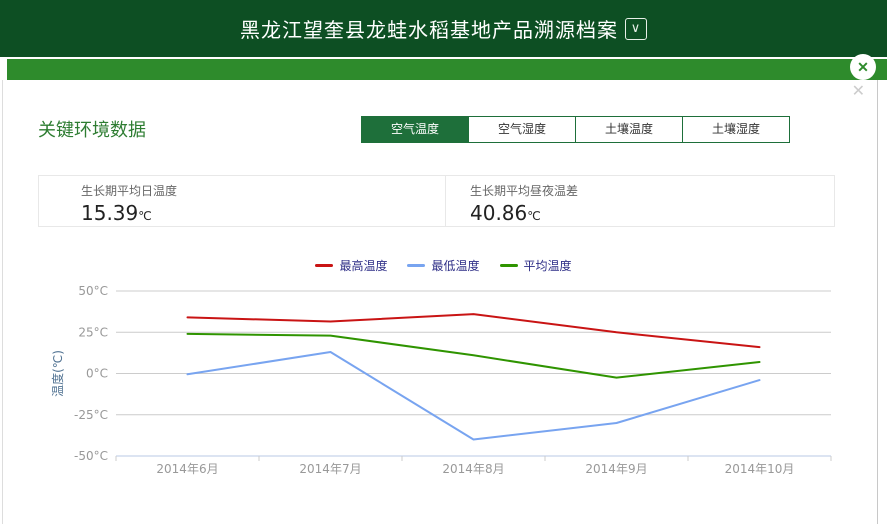 The height and width of the screenshot is (524, 887). Describe the element at coordinates (129, 191) in the screenshot. I see `stat-label: 生长期平均日温度` at that location.